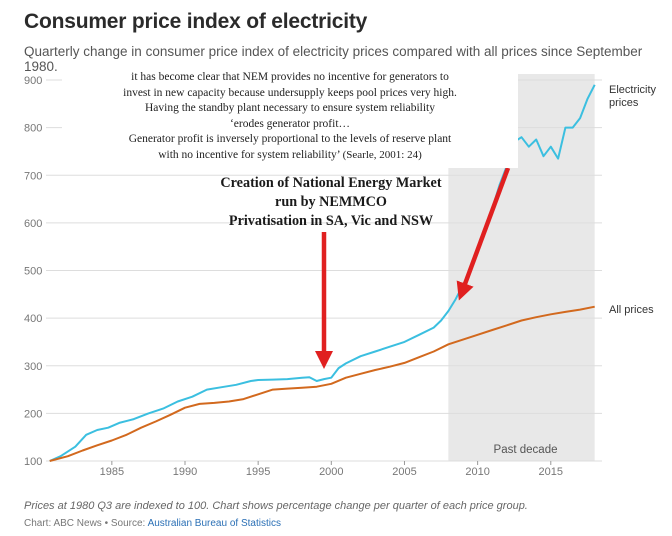 Image resolution: width=672 pixels, height=536 pixels. What do you see at coordinates (633, 90) in the screenshot?
I see `electricity-series-label: Electricity` at bounding box center [633, 90].